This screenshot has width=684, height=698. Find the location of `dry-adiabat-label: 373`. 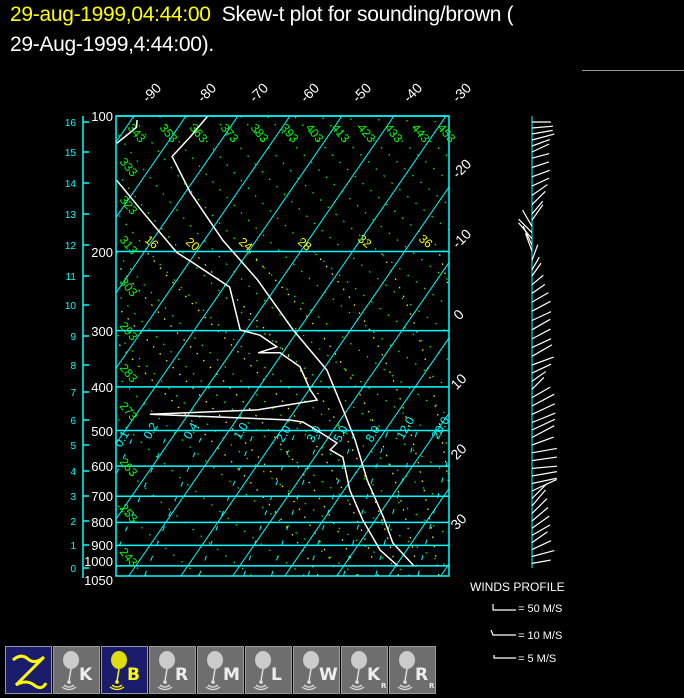

dry-adiabat-label: 373 is located at coordinates (230, 133).